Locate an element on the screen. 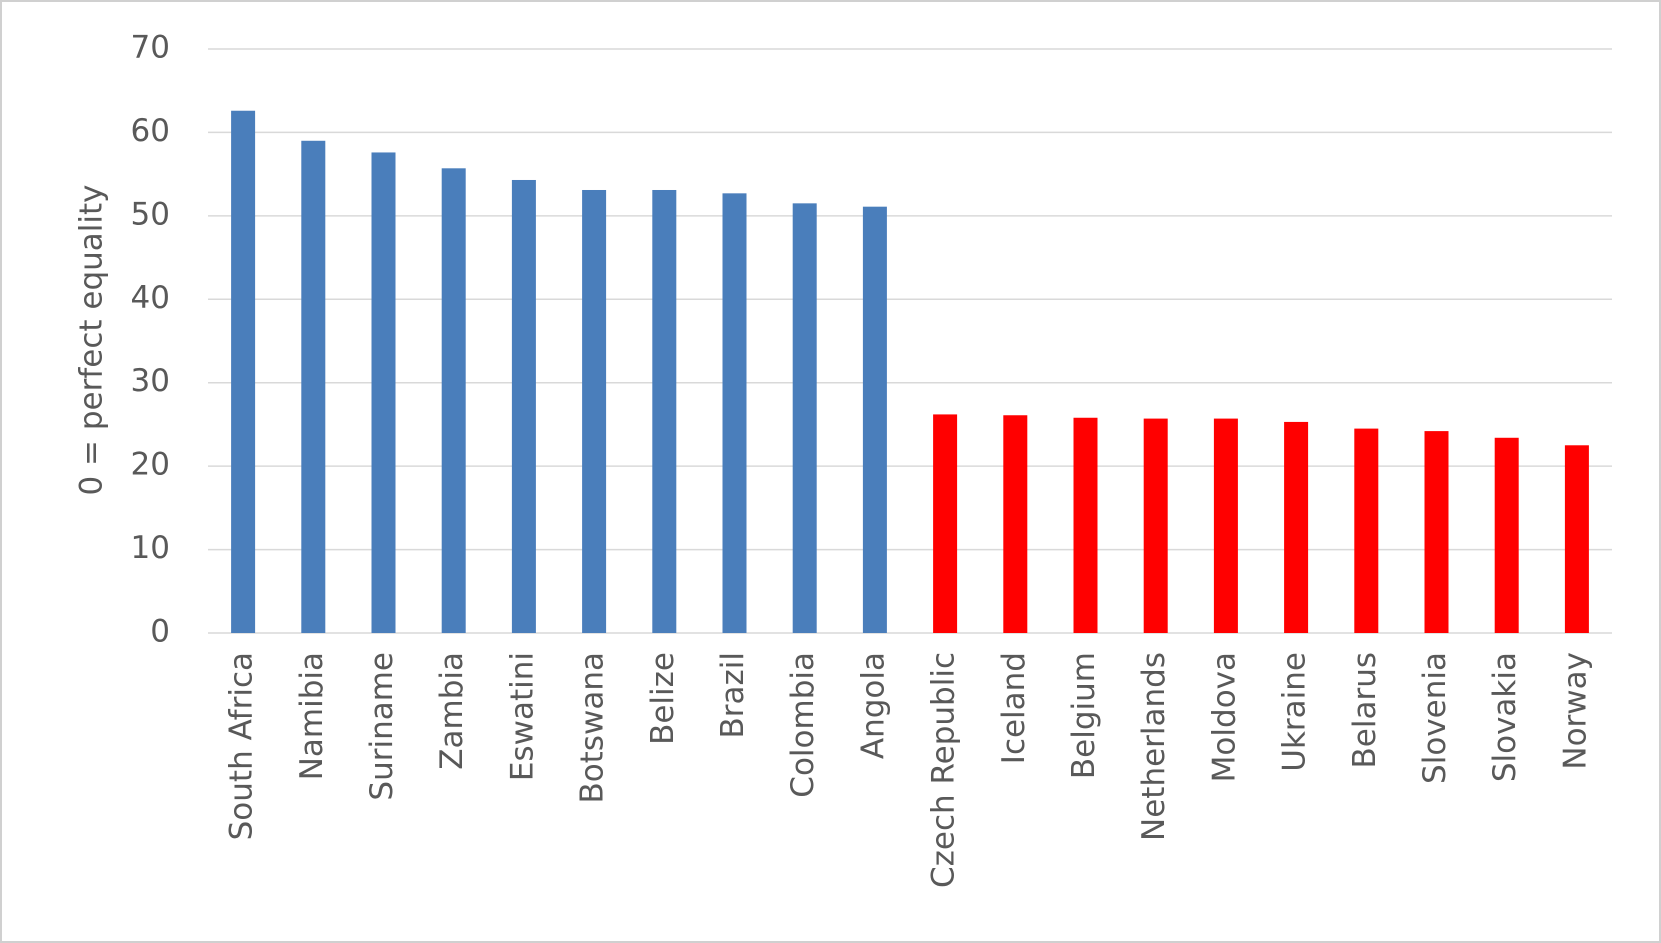  y-tick-label: 0 is located at coordinates (160, 632).